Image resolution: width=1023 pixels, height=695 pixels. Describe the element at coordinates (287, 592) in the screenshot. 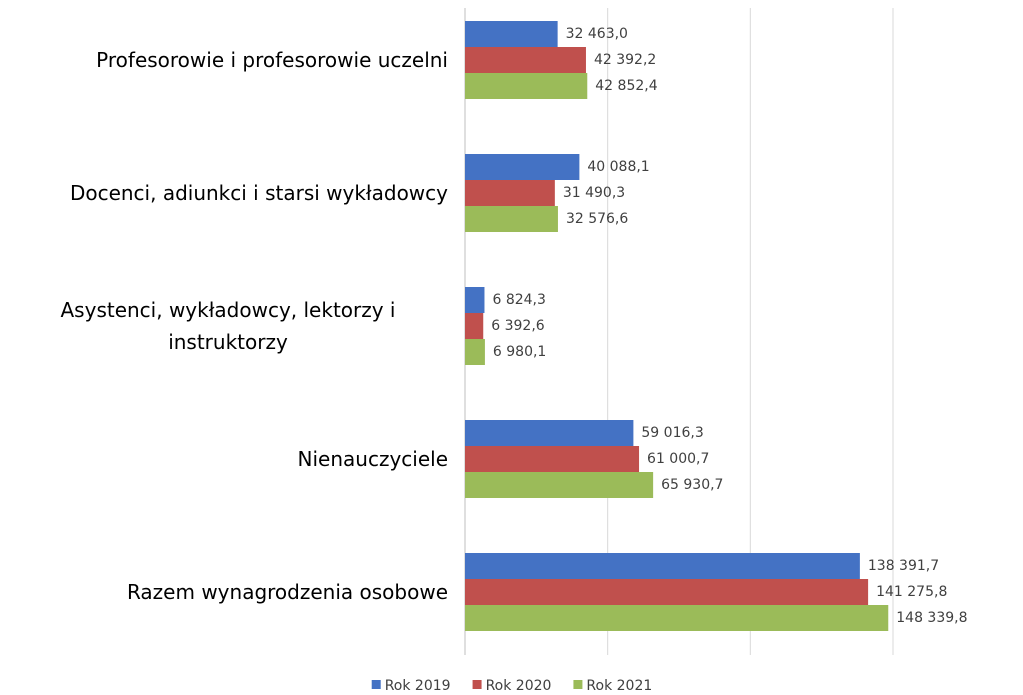

I see `category-text: Razem wynagrodzenia osobowe` at that location.